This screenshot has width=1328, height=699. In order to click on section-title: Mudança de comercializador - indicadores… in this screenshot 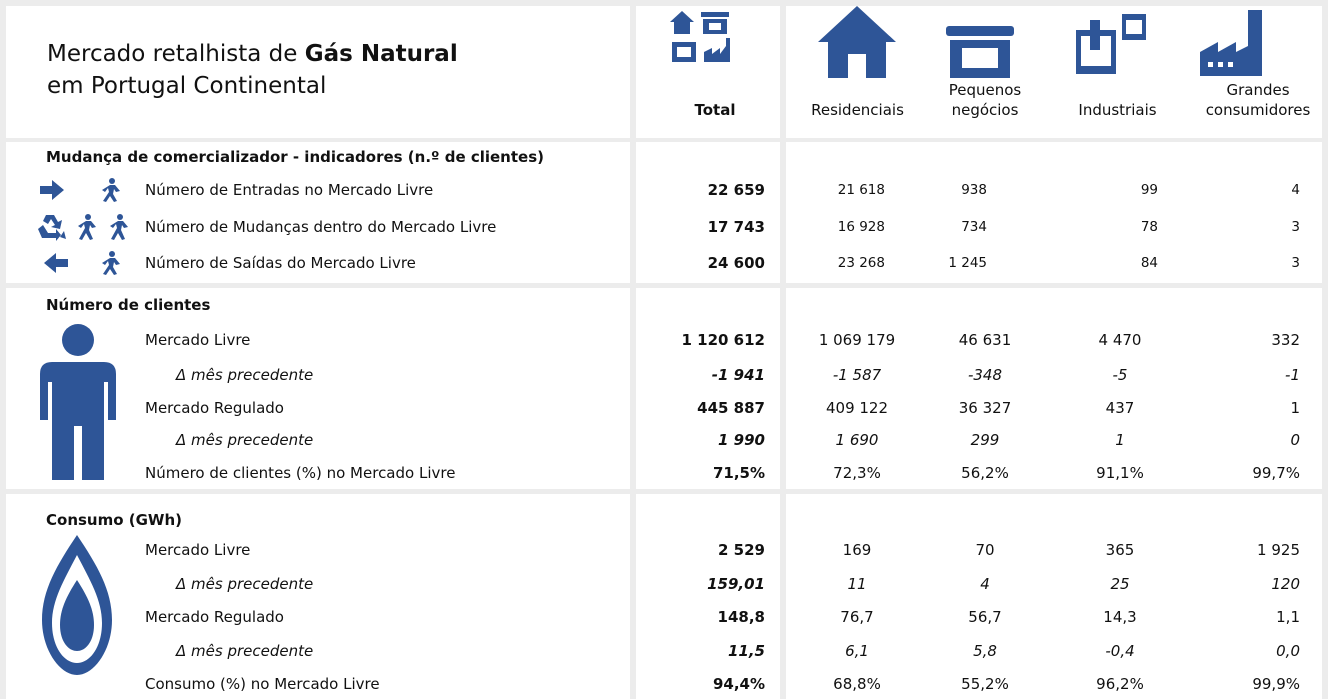, I will do `click(295, 157)`.